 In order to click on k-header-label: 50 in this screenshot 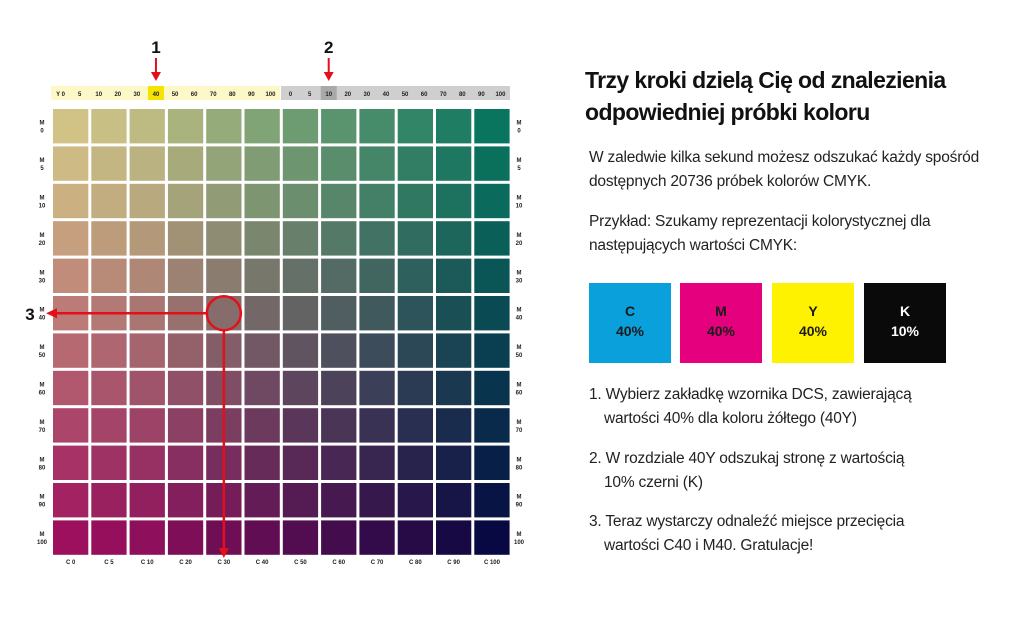, I will do `click(405, 95)`.